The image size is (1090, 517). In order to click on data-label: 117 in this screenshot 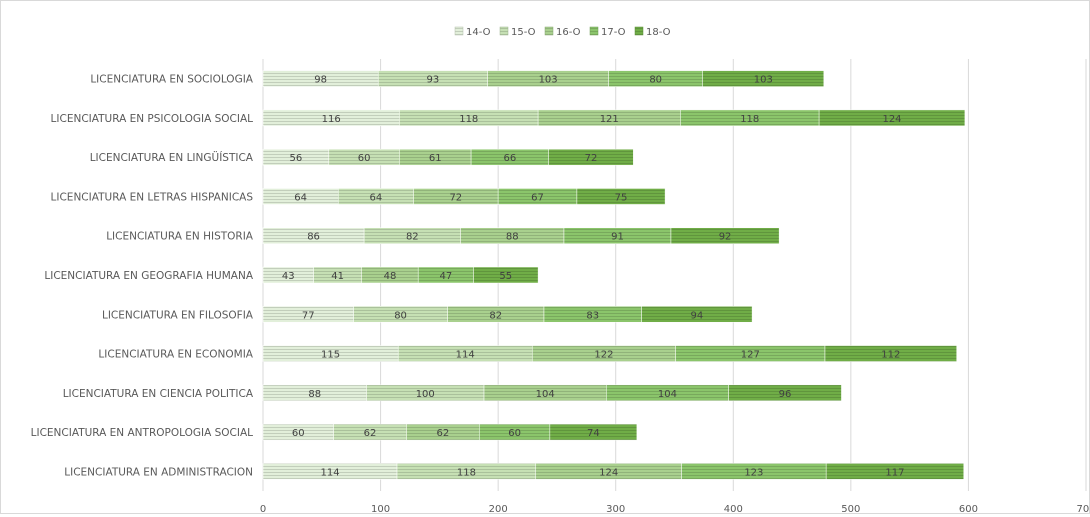, I will do `click(894, 472)`.